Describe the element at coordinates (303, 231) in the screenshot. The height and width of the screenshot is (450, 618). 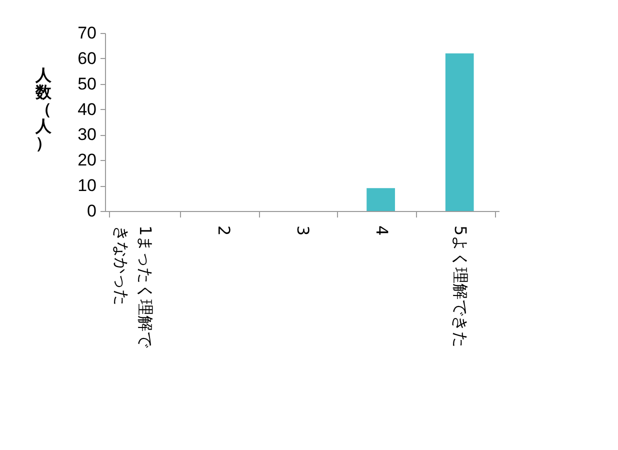
I see `x-tick-label: 3` at that location.